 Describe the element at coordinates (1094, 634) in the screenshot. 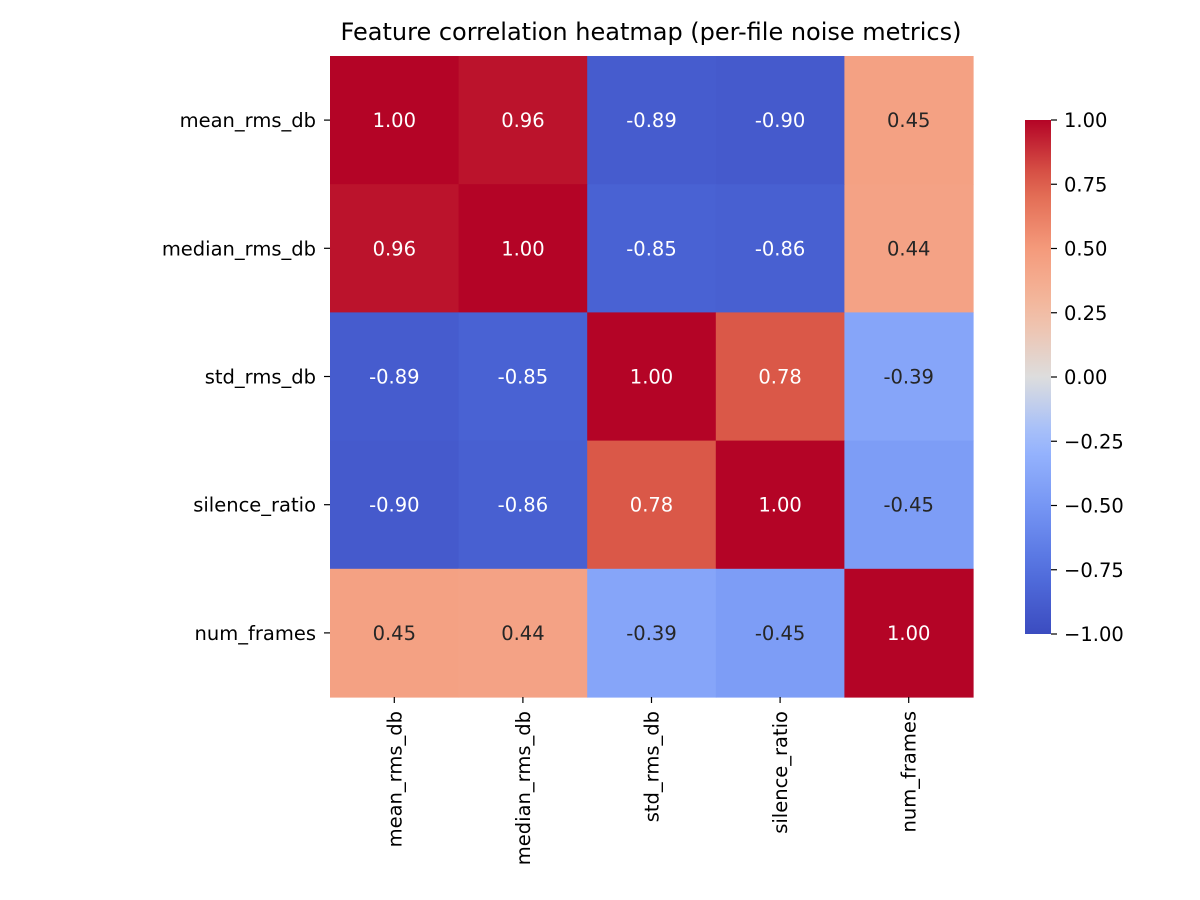

I see `colorbar-tick-label: −1.00` at that location.